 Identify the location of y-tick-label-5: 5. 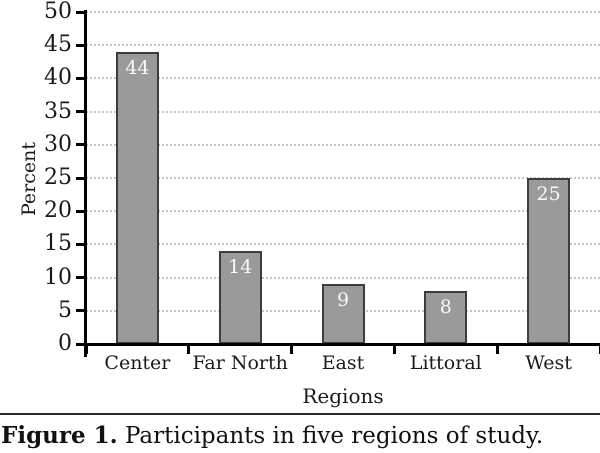
(65, 310).